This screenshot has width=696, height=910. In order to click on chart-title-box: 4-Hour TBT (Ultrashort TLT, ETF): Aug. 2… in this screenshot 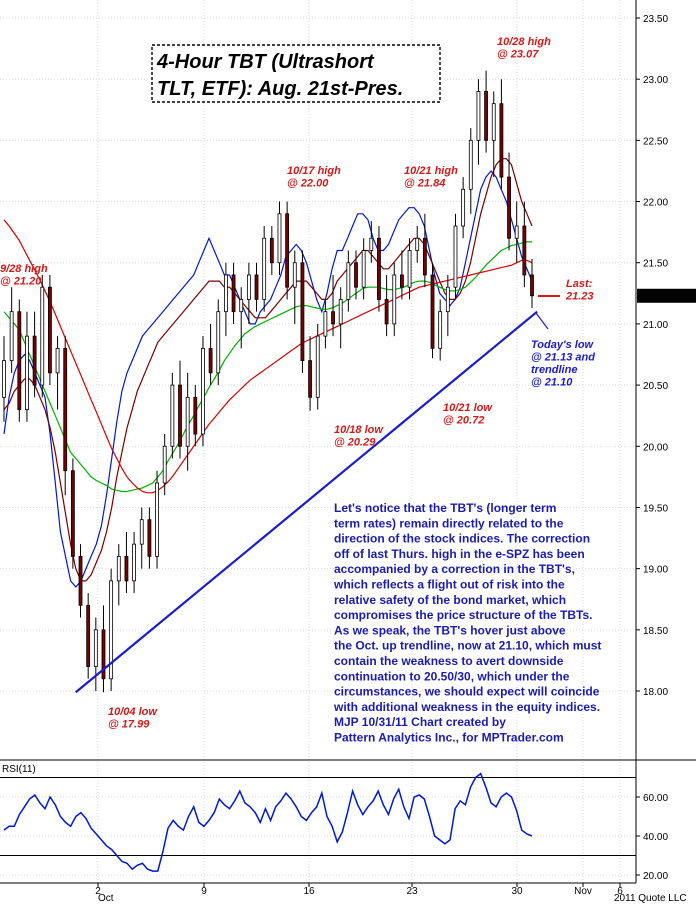, I will do `click(296, 73)`.